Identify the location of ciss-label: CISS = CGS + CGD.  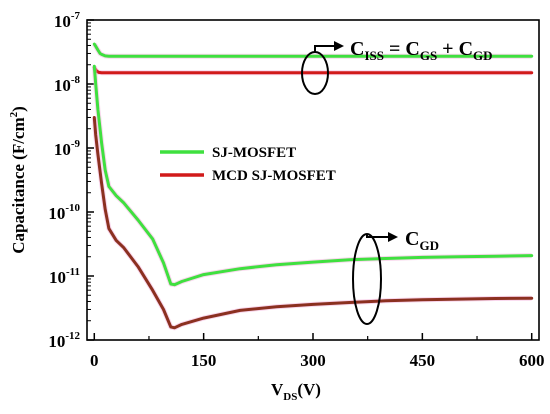
(421, 50).